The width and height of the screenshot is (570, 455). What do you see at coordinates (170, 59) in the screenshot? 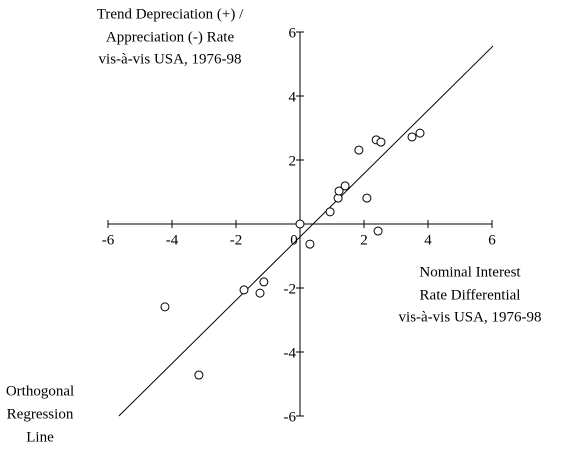
I see `y-axis-label: vis-à-vis USA, 1976-98` at bounding box center [170, 59].